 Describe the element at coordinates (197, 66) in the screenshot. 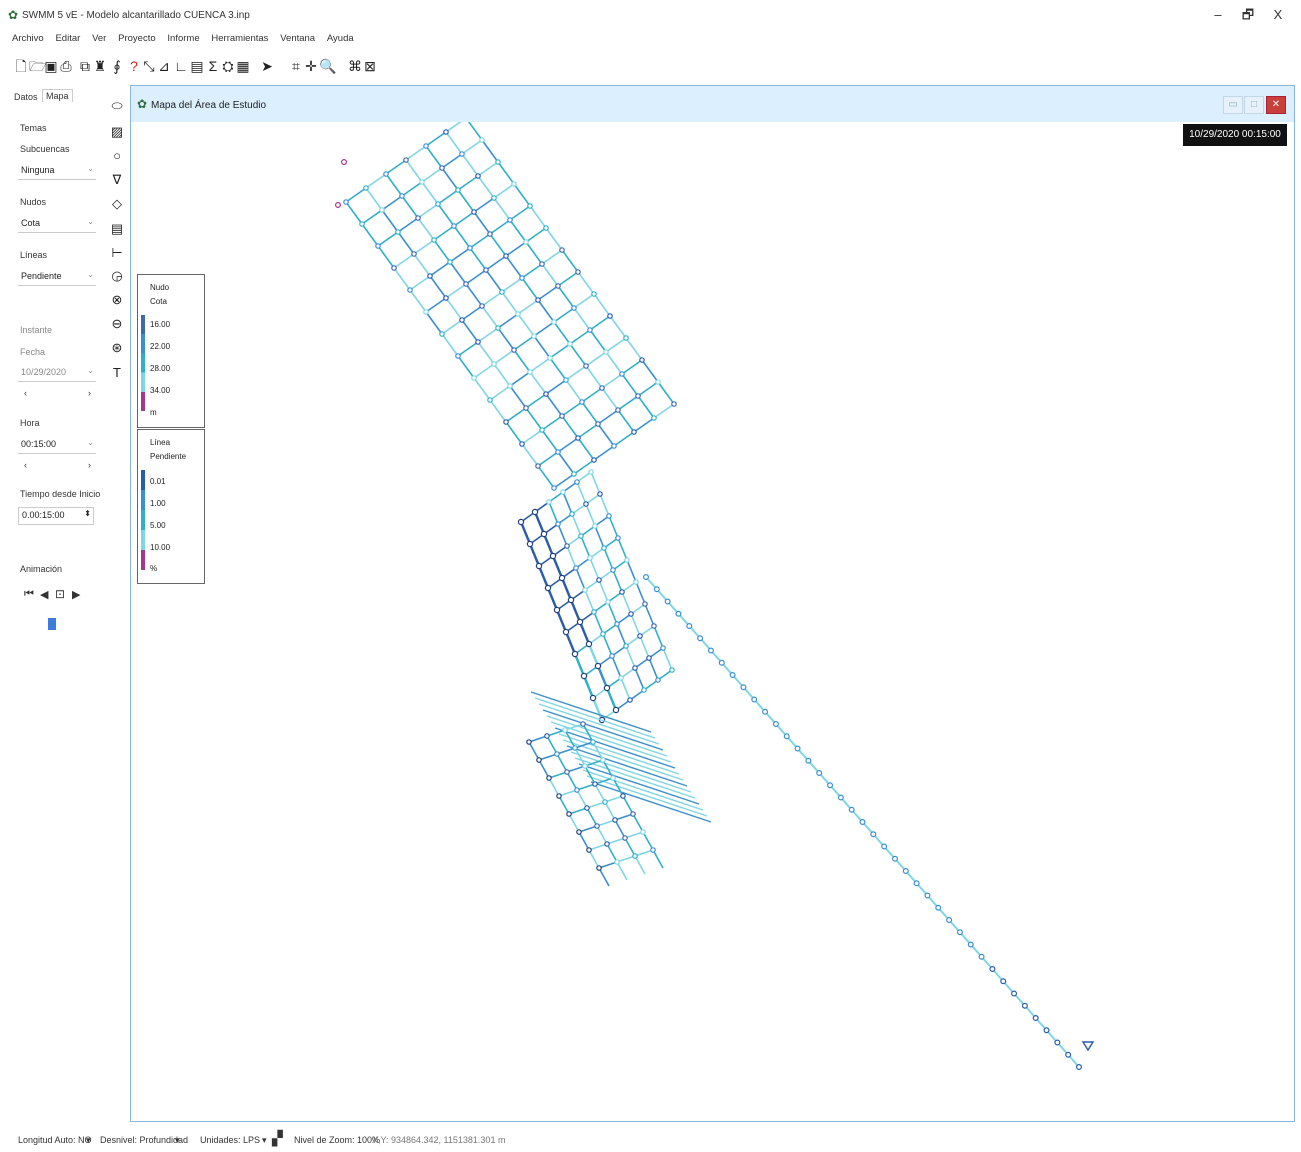

I see `table-icon: ▤` at that location.